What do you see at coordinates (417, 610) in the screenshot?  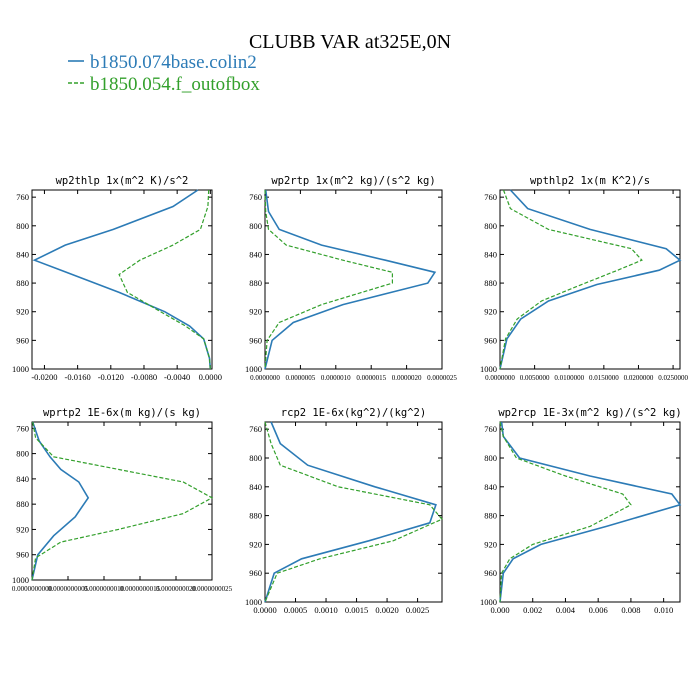 I see `x-tick-label: 0.0025` at bounding box center [417, 610].